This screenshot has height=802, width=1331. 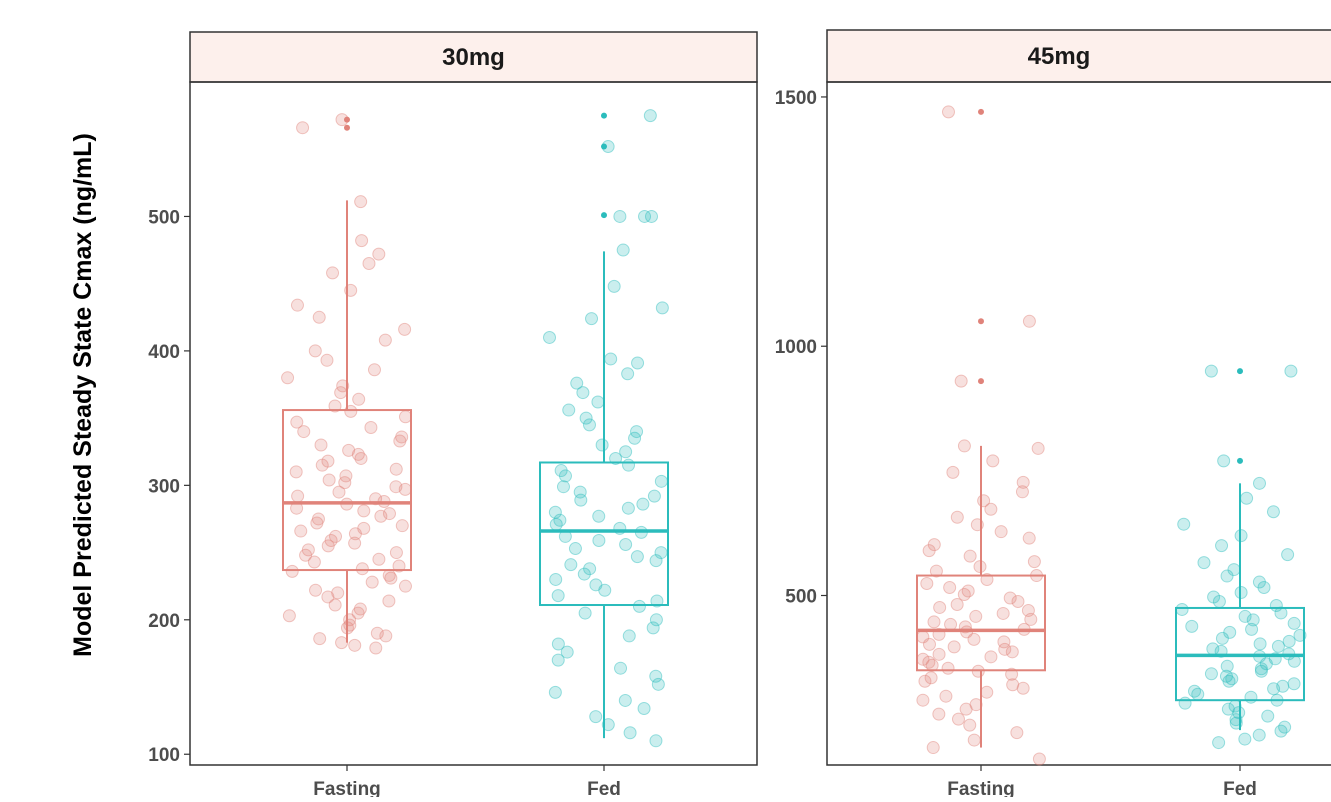 I want to click on points-Fasting, so click(x=981, y=435).